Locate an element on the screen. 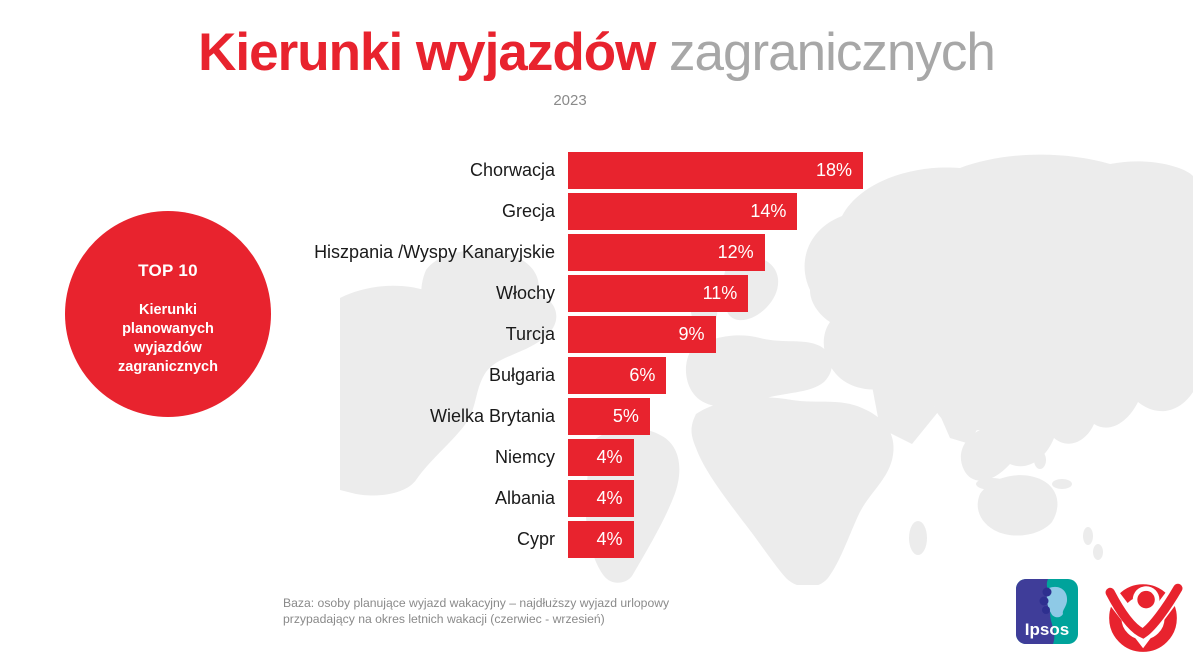 This screenshot has height=661, width=1193. bar-row: Grecja 14% is located at coordinates (595, 211).